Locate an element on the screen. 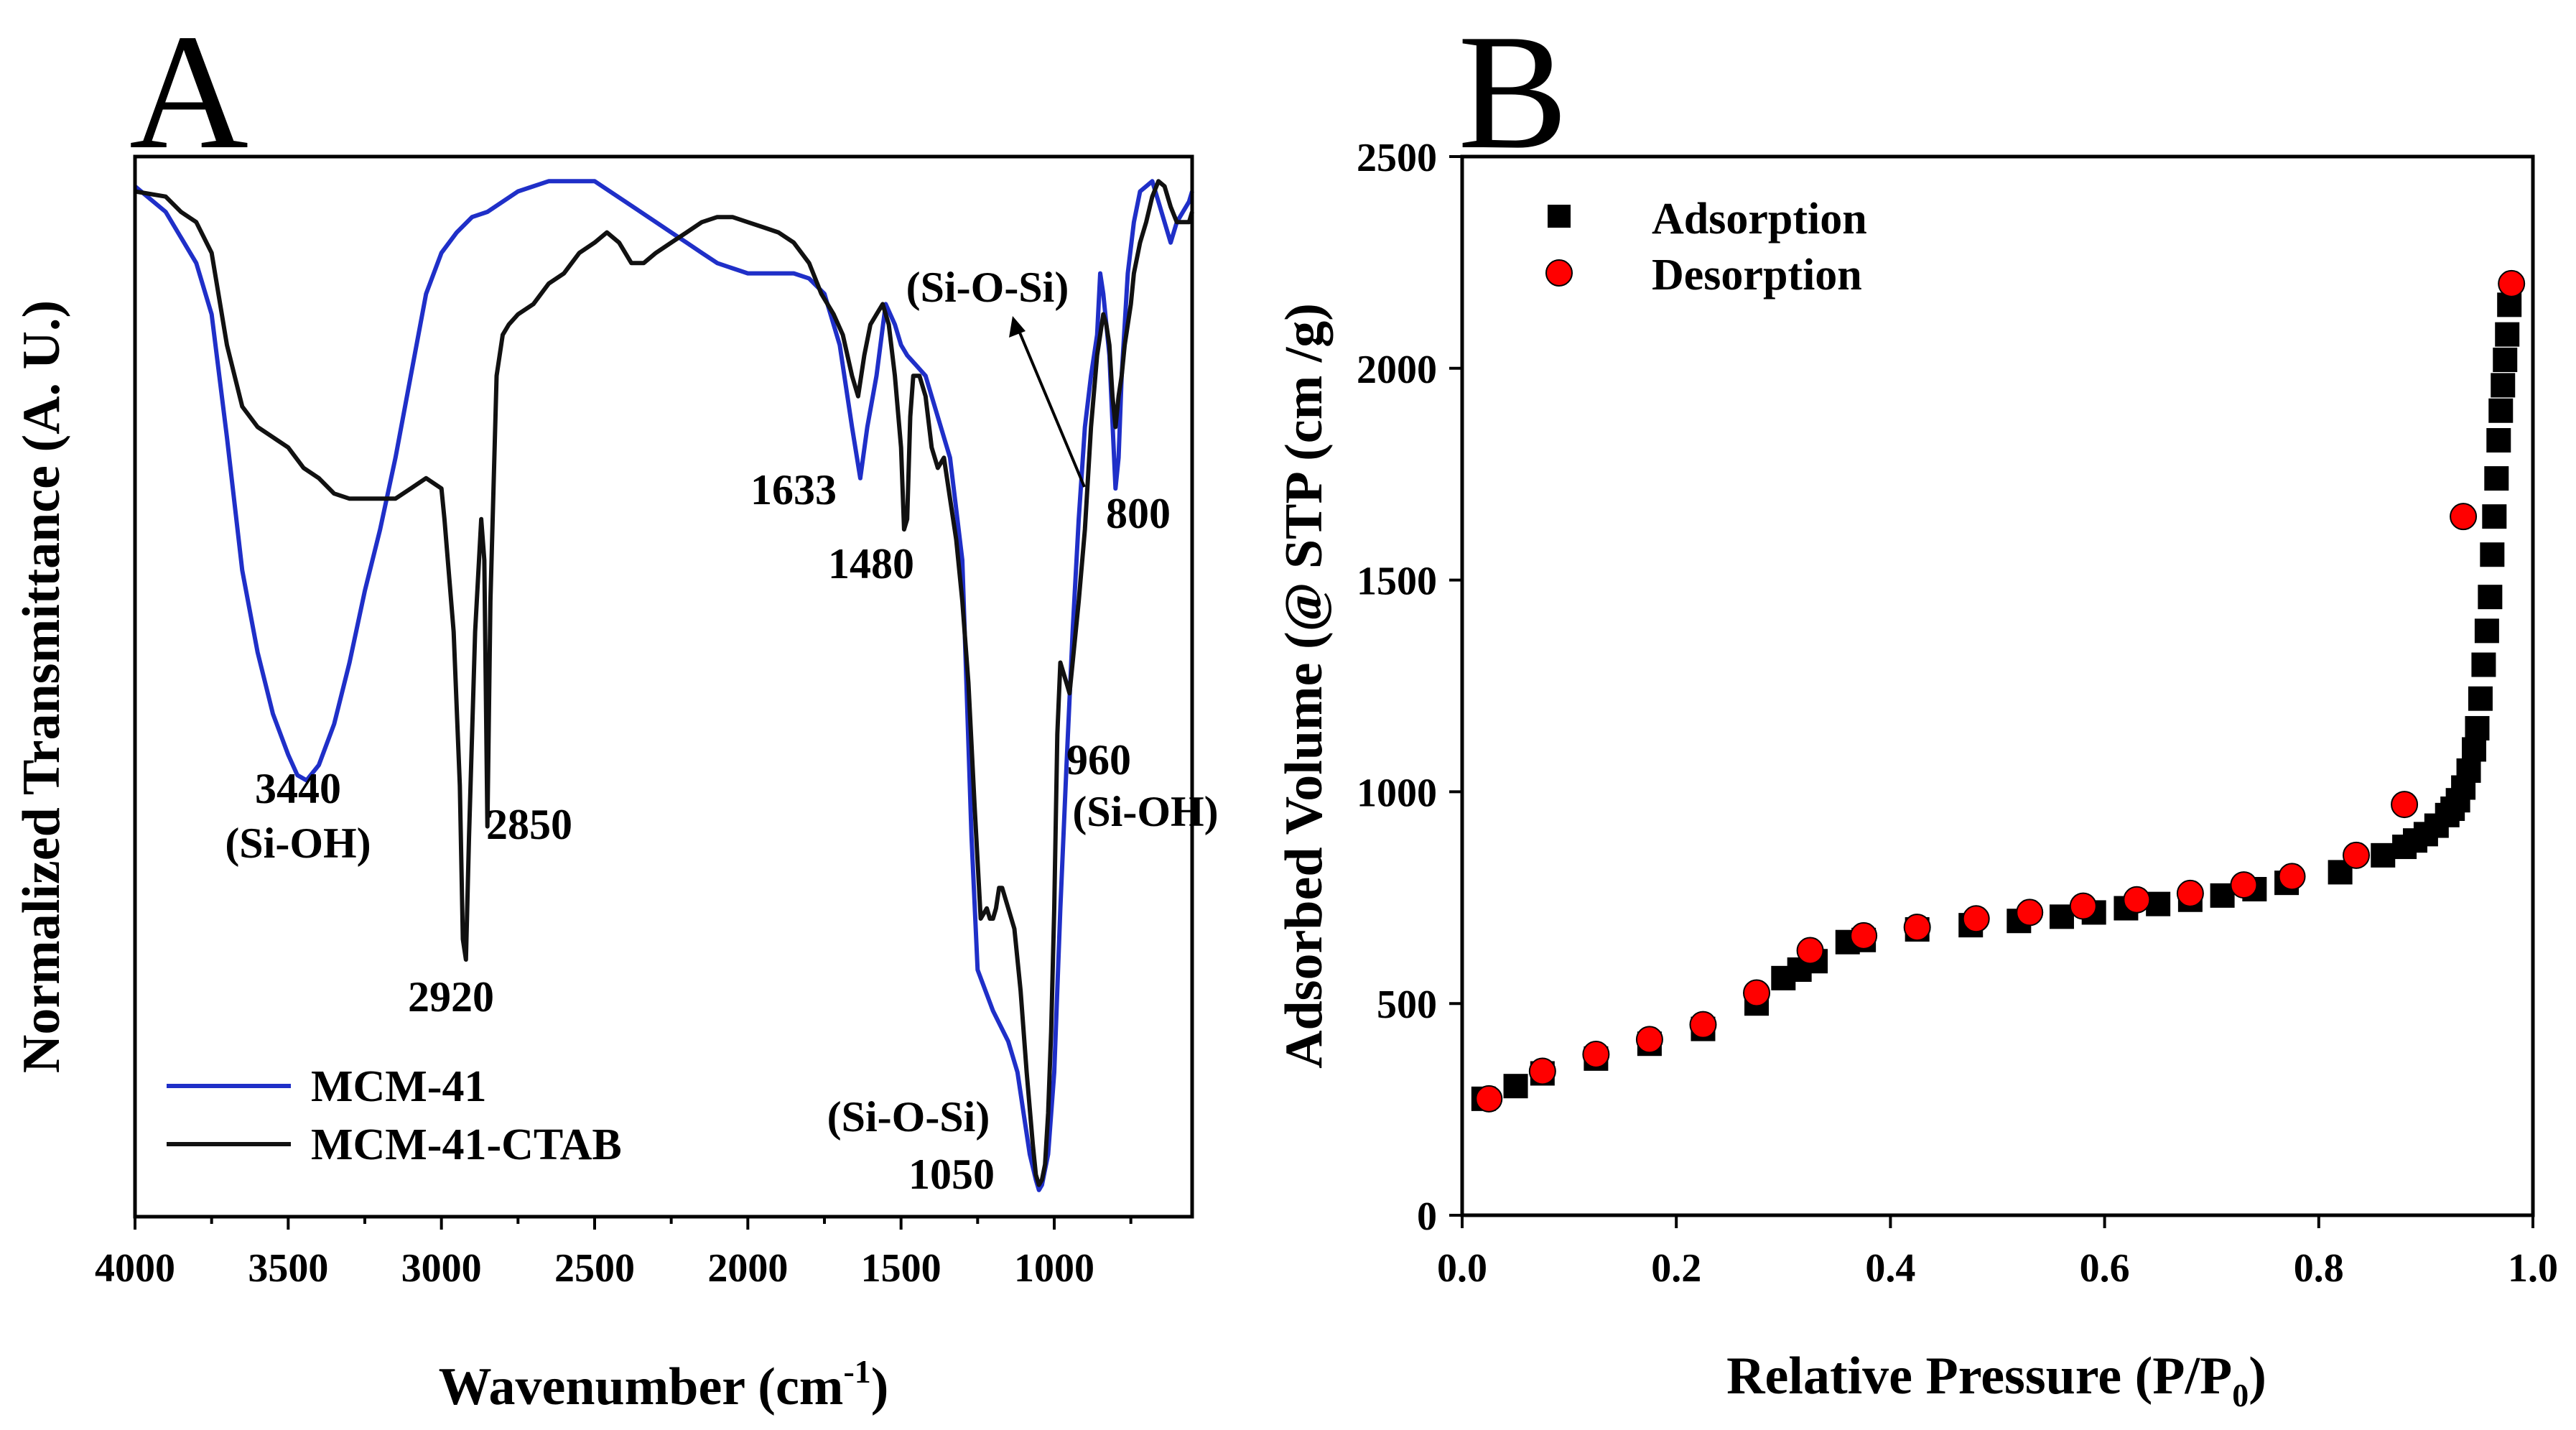 Image resolution: width=2576 pixels, height=1430 pixels. legend-label-mcm41-ctab: MCM-41-CTAB is located at coordinates (466, 1144).